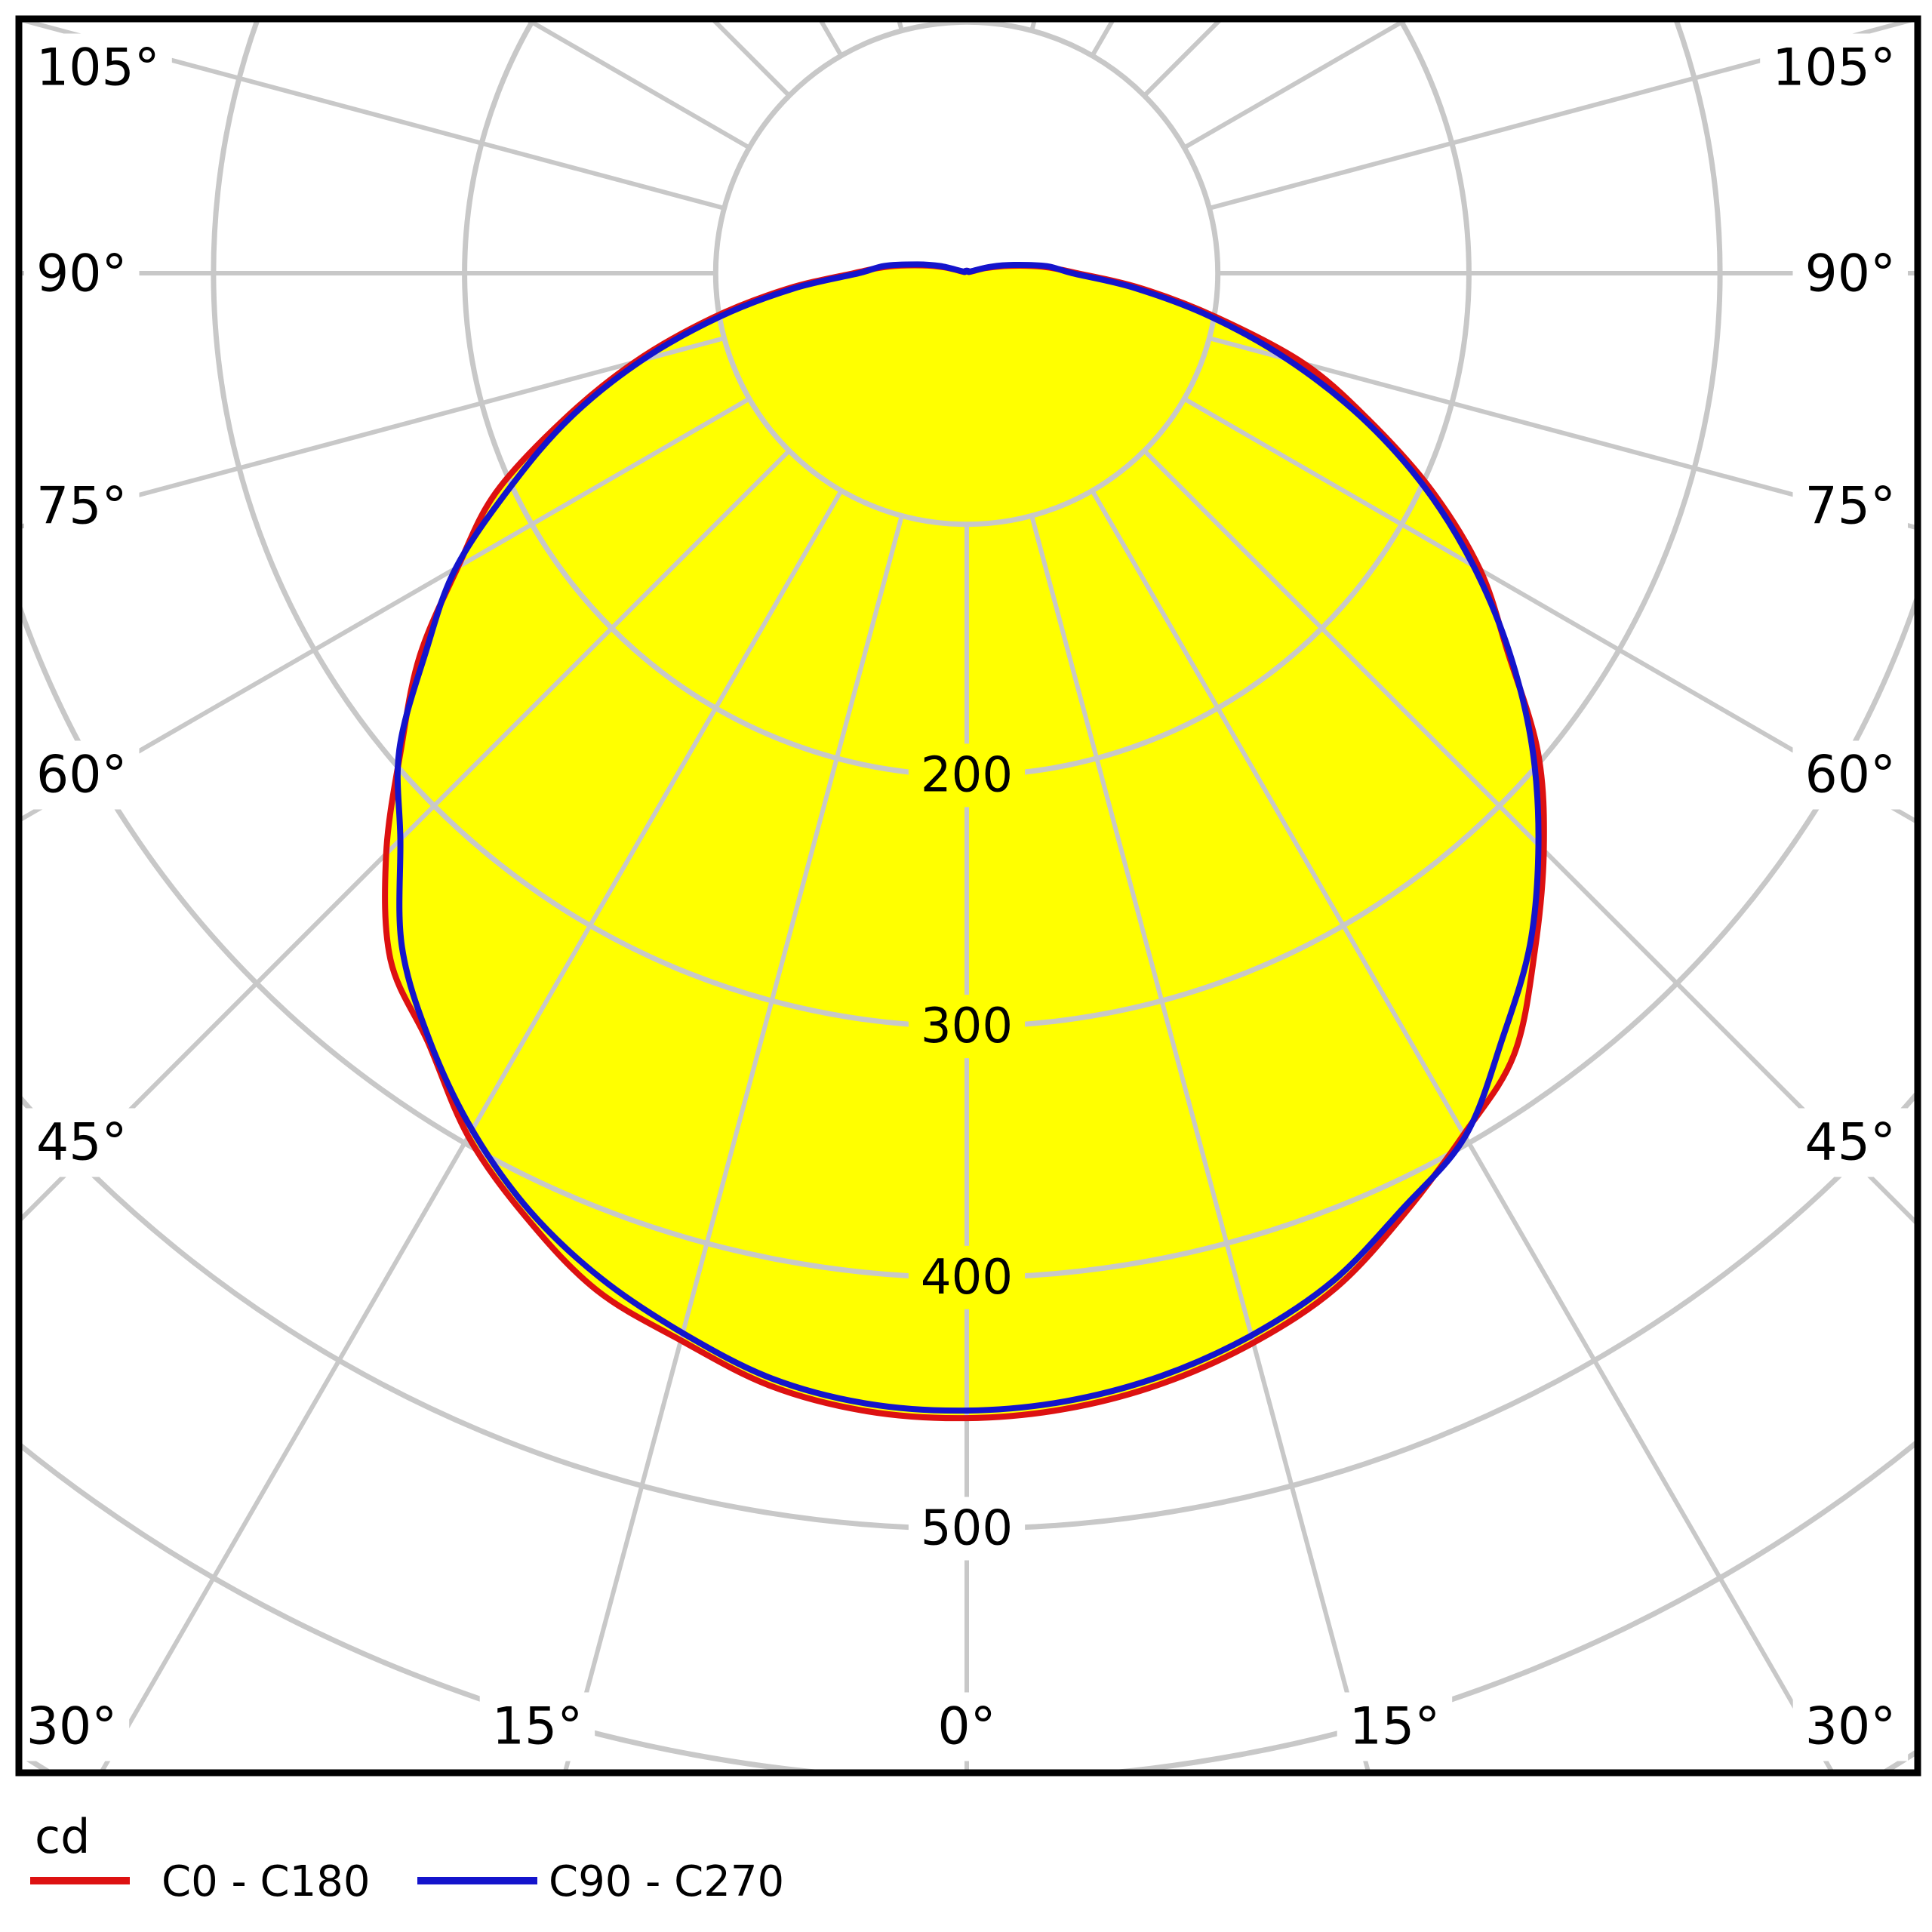 This screenshot has height=1932, width=1932. I want to click on grid-ray-15deg, so click(1200, 1144).